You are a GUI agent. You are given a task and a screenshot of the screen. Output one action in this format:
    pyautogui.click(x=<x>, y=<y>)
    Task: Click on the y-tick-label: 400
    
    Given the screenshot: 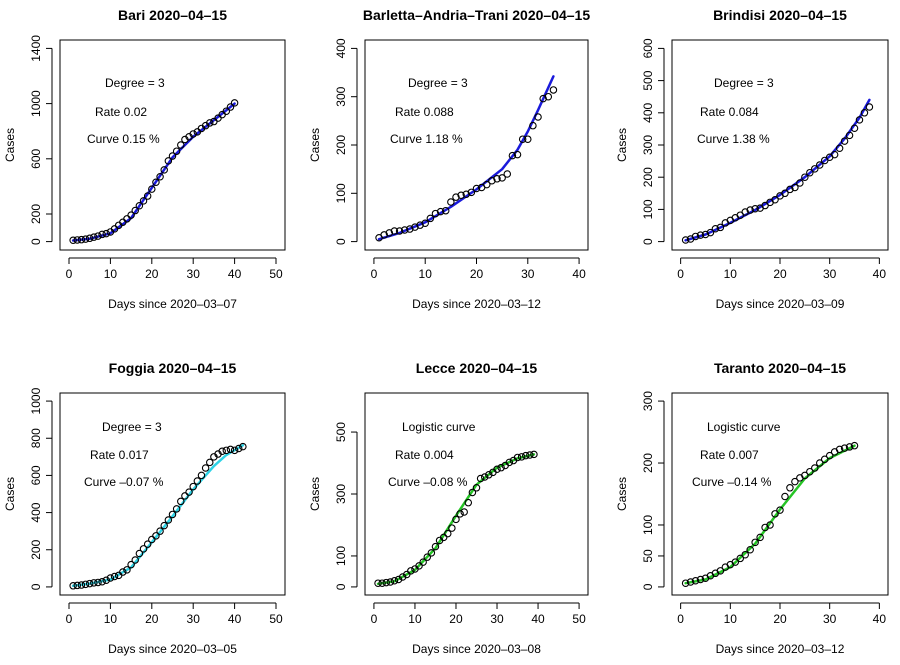 What is the action you would take?
    pyautogui.click(x=341, y=48)
    